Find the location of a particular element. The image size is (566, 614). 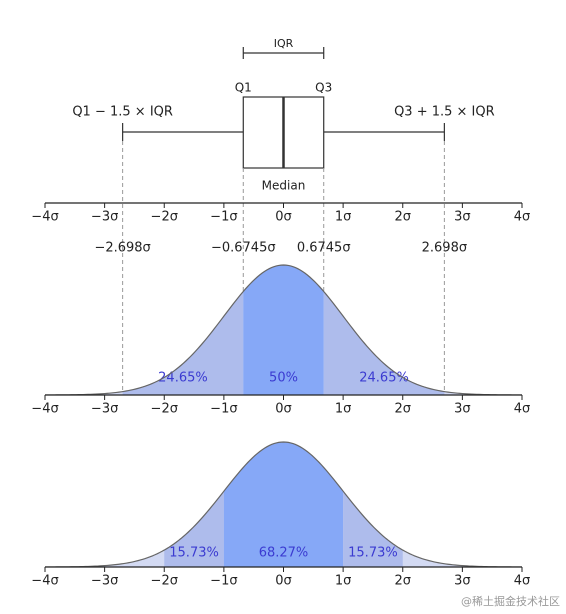

marker-label: 0.6745σ is located at coordinates (324, 248).